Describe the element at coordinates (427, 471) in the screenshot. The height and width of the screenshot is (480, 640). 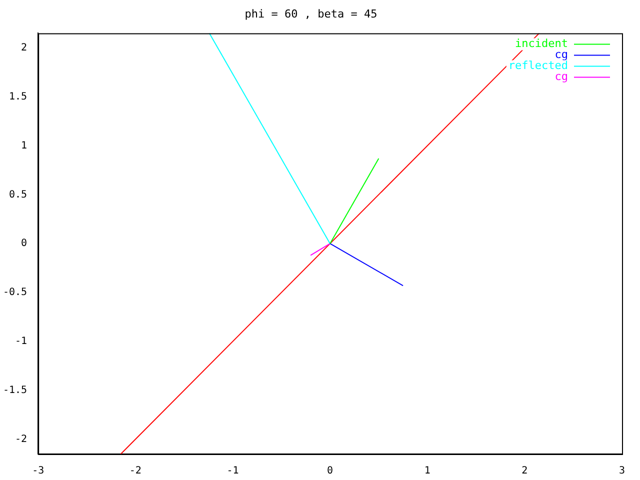
I see `x-tick-label: 1` at that location.